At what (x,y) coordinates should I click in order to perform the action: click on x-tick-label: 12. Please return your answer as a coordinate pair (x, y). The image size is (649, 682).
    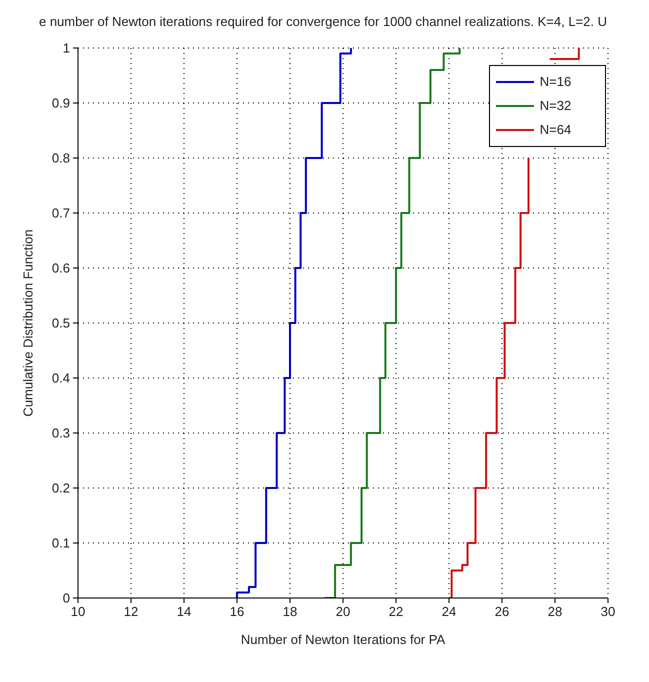
    Looking at the image, I should click on (131, 612).